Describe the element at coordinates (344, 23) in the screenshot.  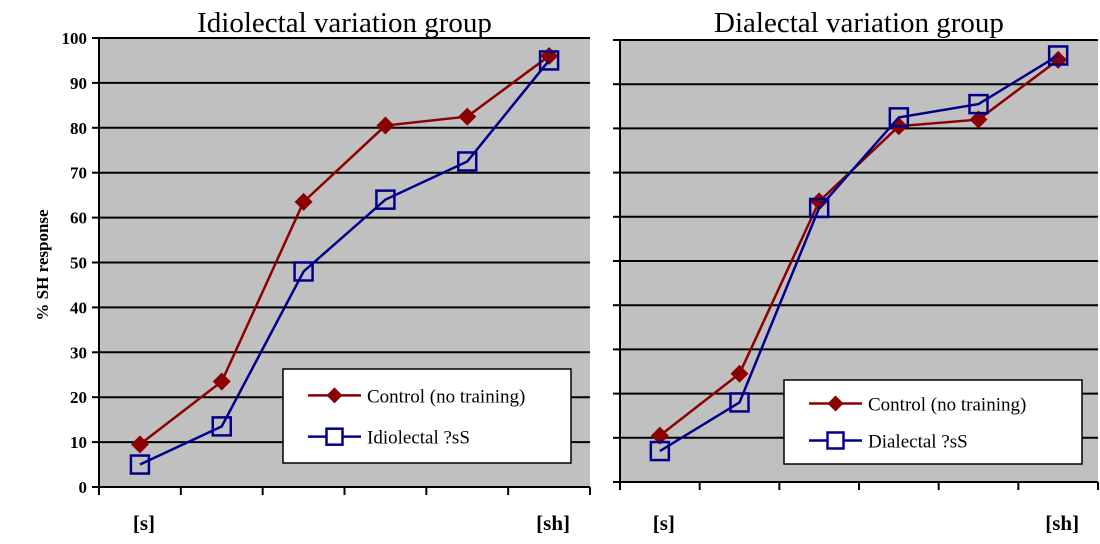
I see `chart-title: Idiolectal variation group` at that location.